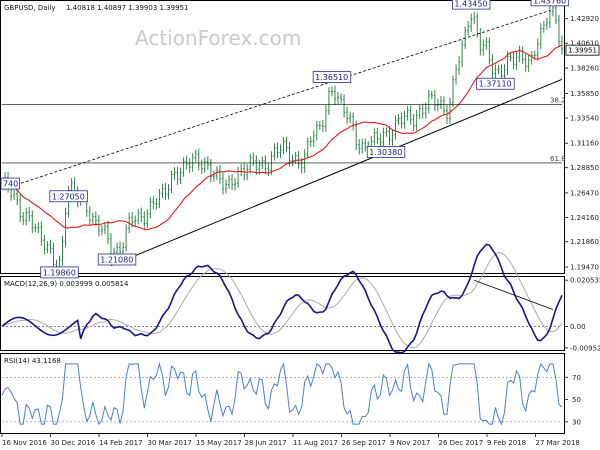  Describe the element at coordinates (584, 218) in the screenshot. I see `price-axis-tick-label: 1.24160` at that location.